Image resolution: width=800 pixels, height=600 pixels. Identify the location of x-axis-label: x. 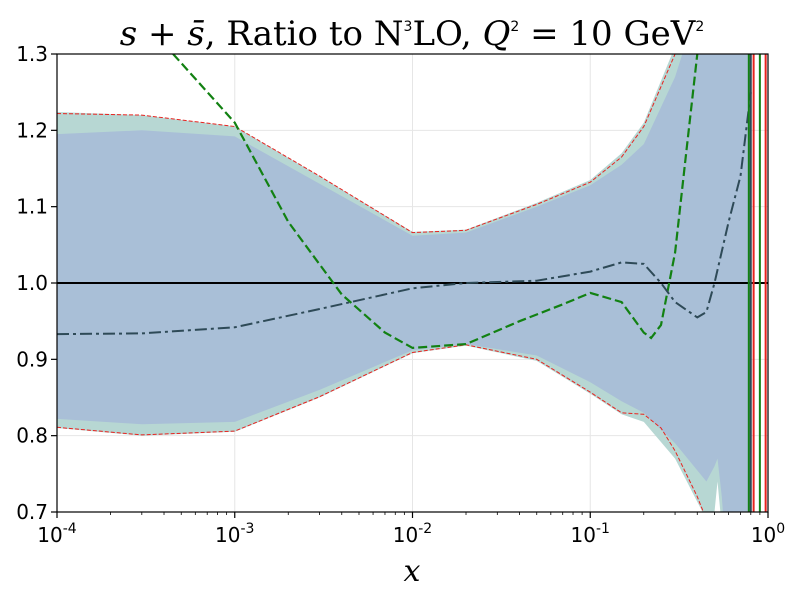
(412, 571).